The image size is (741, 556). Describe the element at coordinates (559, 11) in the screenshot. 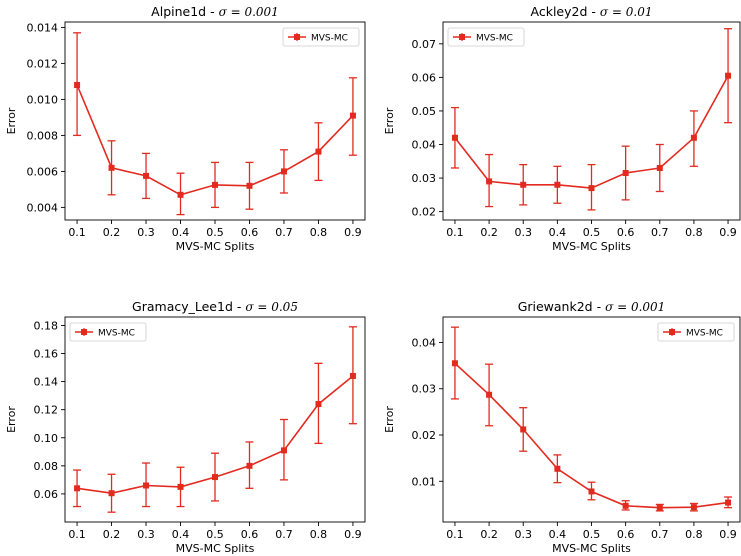

I see `chart-title-name: Ackley2d` at that location.